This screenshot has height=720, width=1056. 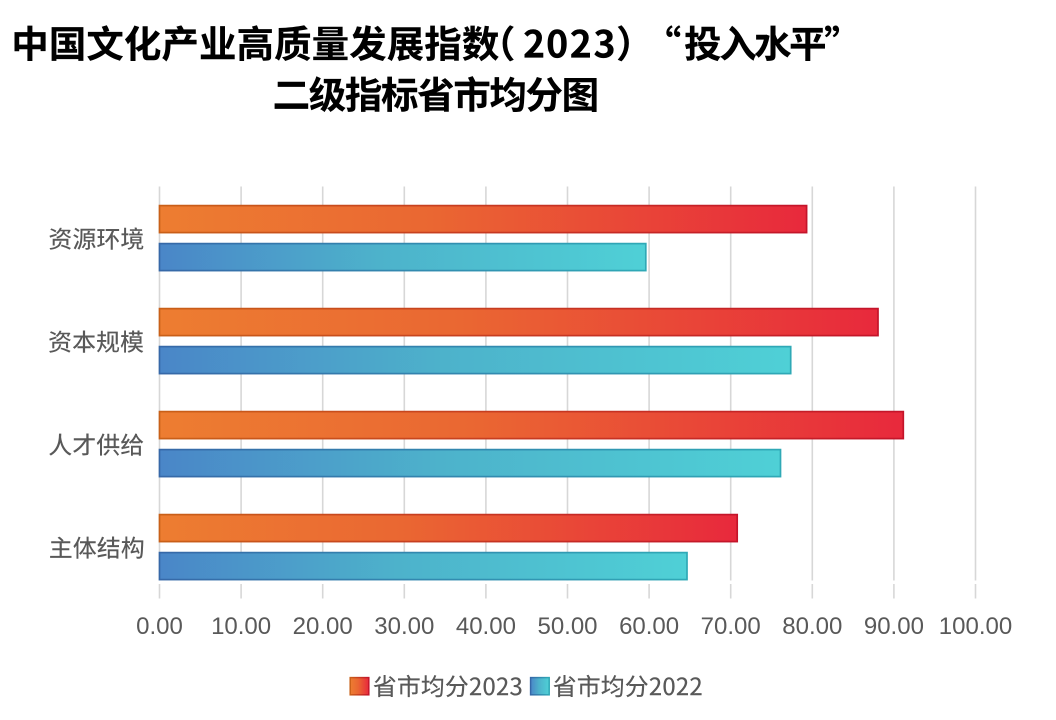 I want to click on svg-text: 0.00, so click(x=159, y=626).